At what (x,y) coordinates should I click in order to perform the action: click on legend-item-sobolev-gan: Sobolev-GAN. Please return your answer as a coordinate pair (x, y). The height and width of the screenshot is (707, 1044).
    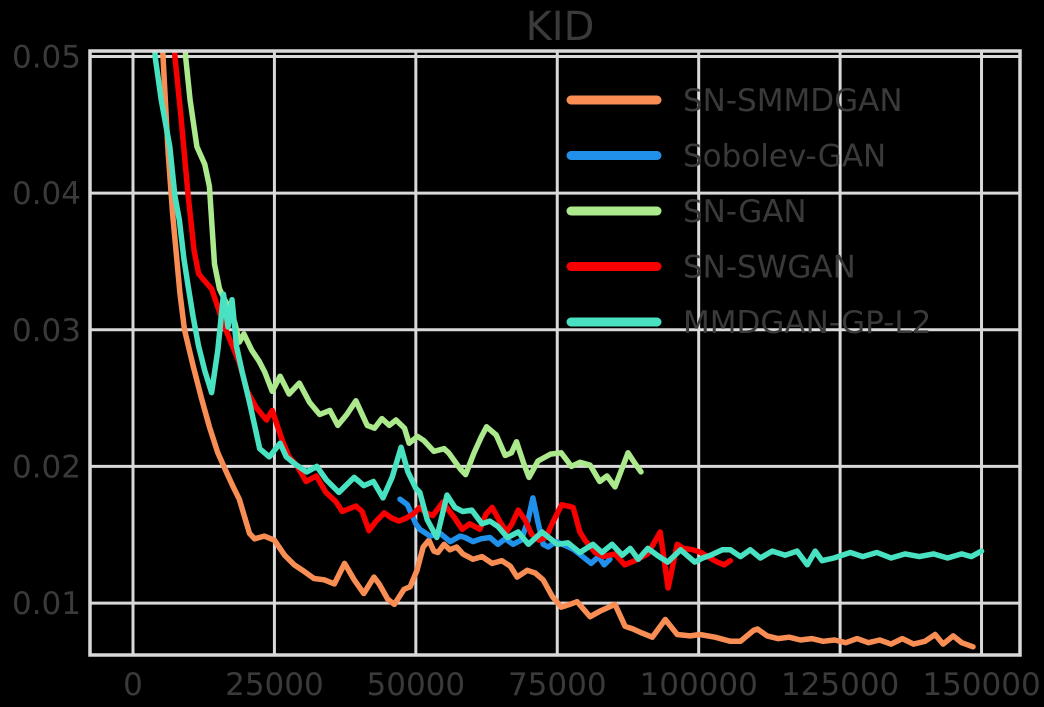
    Looking at the image, I should click on (726, 157).